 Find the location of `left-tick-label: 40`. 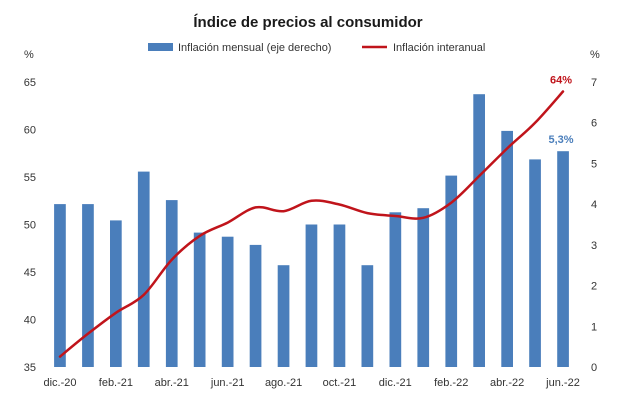

left-tick-label: 40 is located at coordinates (30, 321).